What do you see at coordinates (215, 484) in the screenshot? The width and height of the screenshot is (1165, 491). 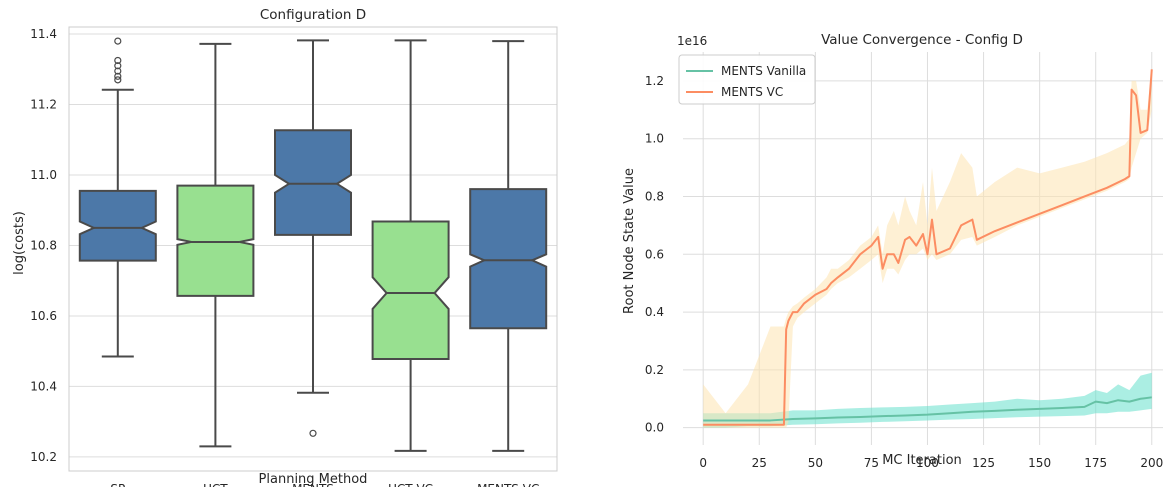 I see `boxplot-x-tick-label: UCT` at bounding box center [215, 484].